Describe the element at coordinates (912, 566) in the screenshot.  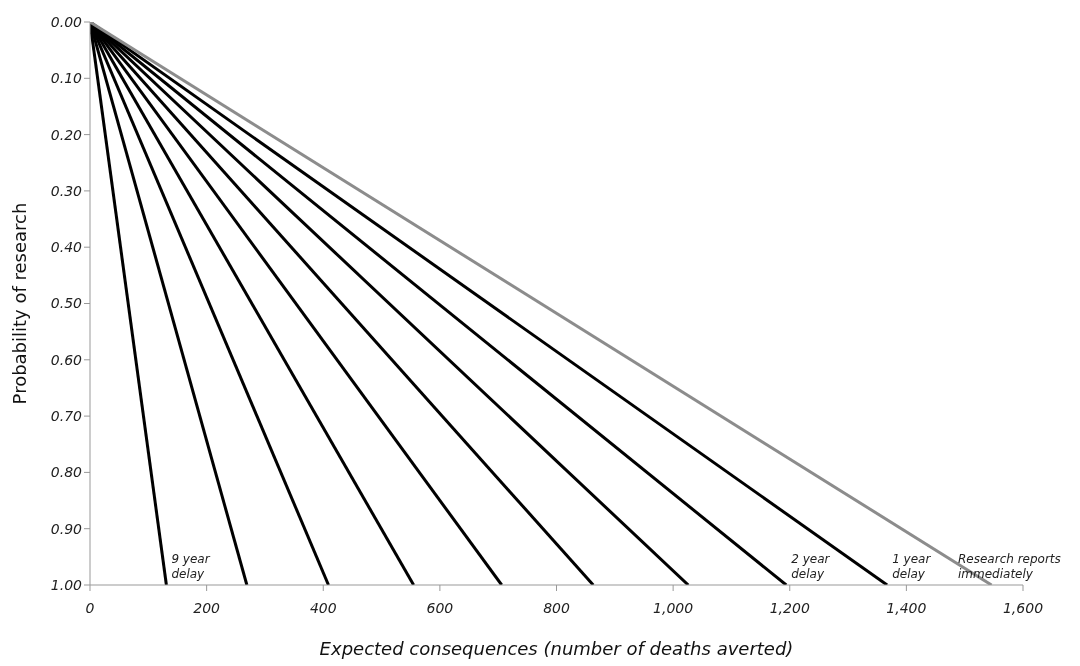
I see `series-label: 1 year delay` at that location.